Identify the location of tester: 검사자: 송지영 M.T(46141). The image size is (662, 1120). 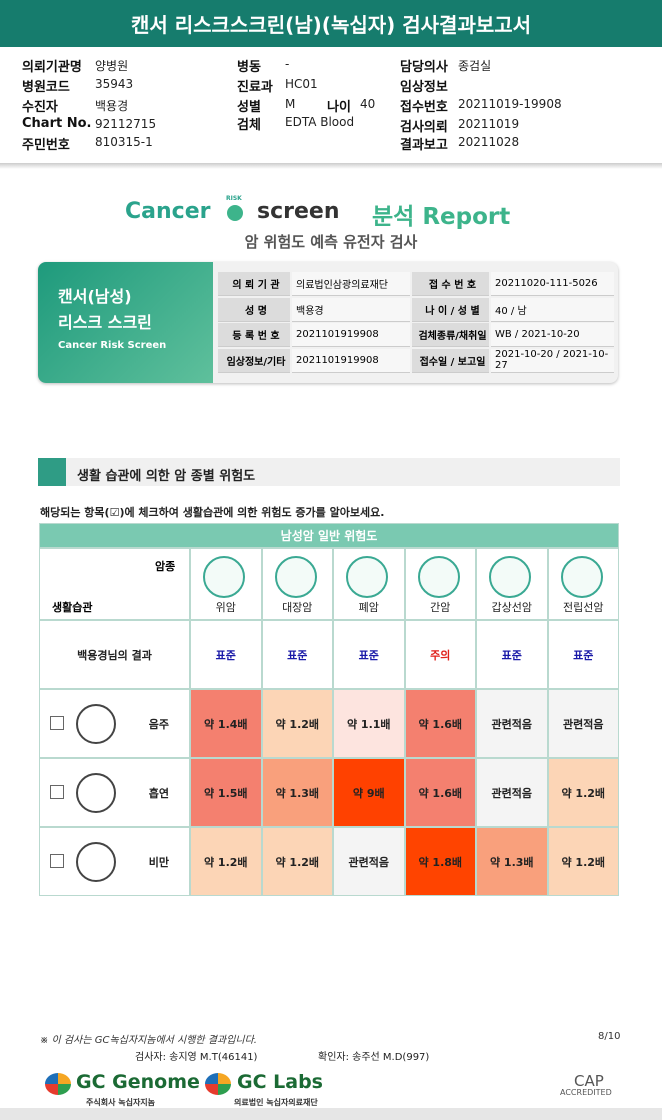
(196, 1057).